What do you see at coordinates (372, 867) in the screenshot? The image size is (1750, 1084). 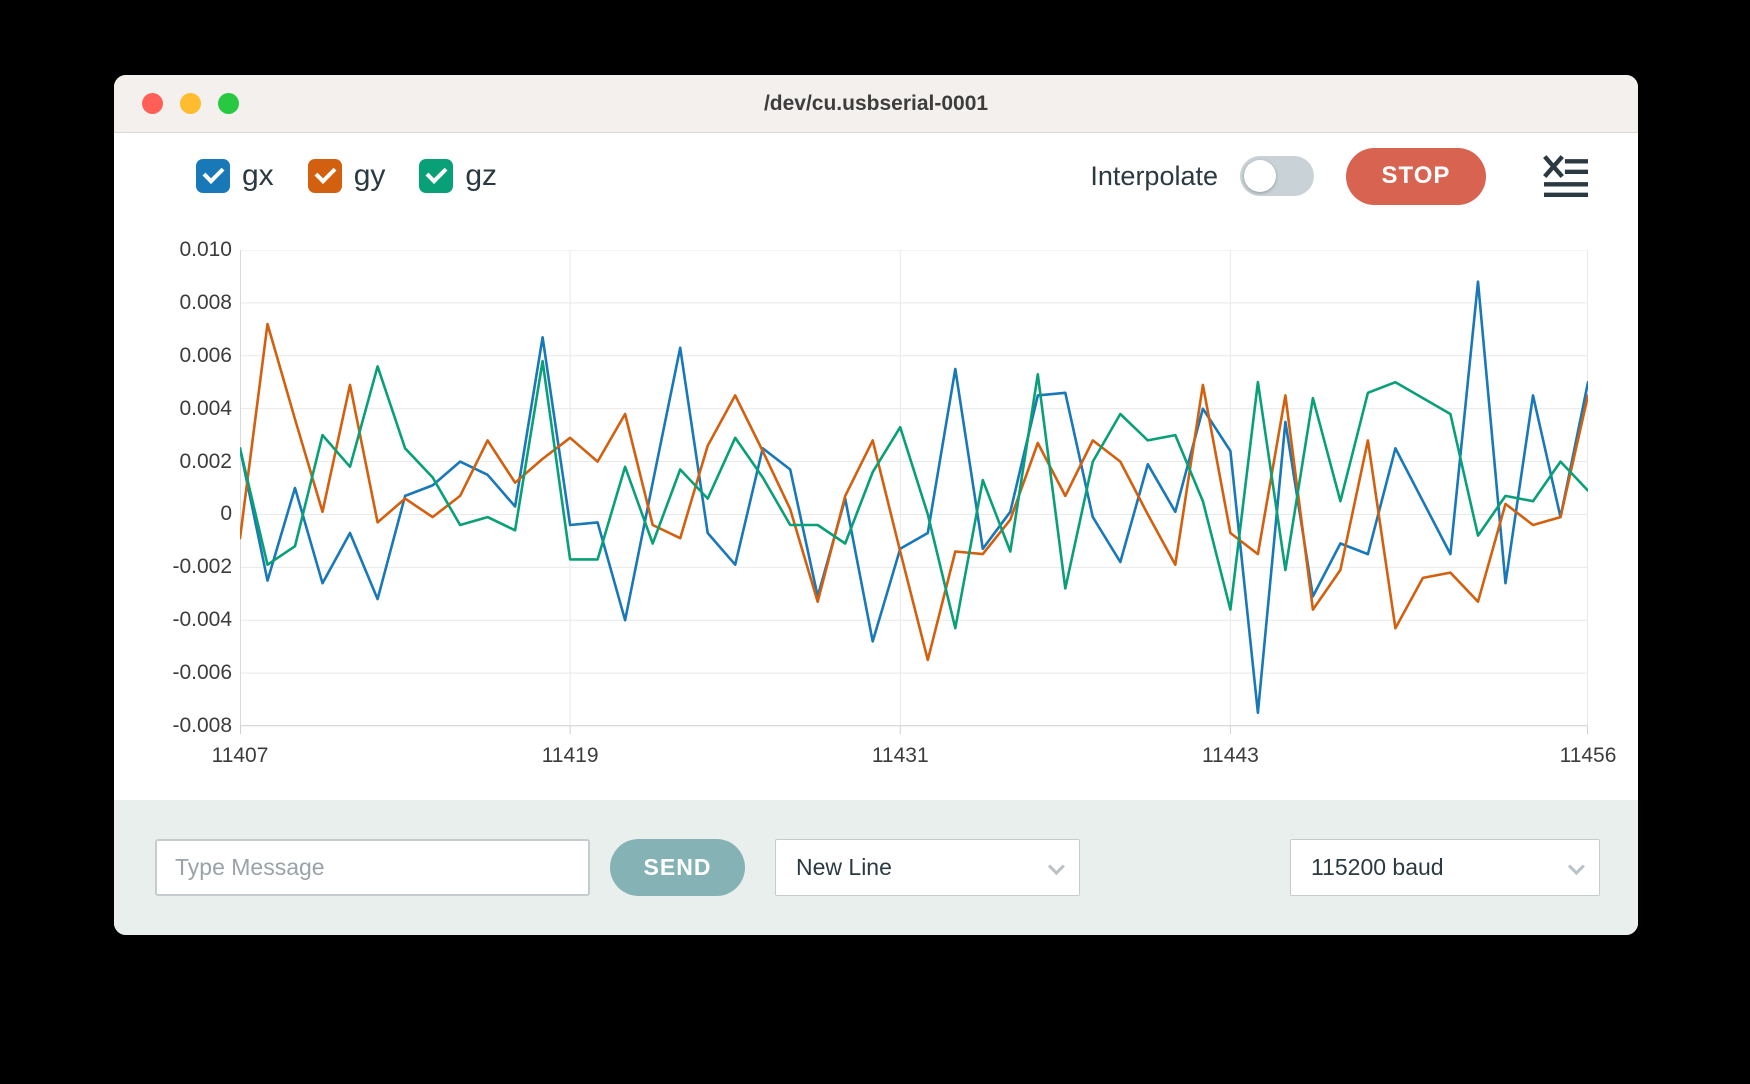 I see `message-input` at bounding box center [372, 867].